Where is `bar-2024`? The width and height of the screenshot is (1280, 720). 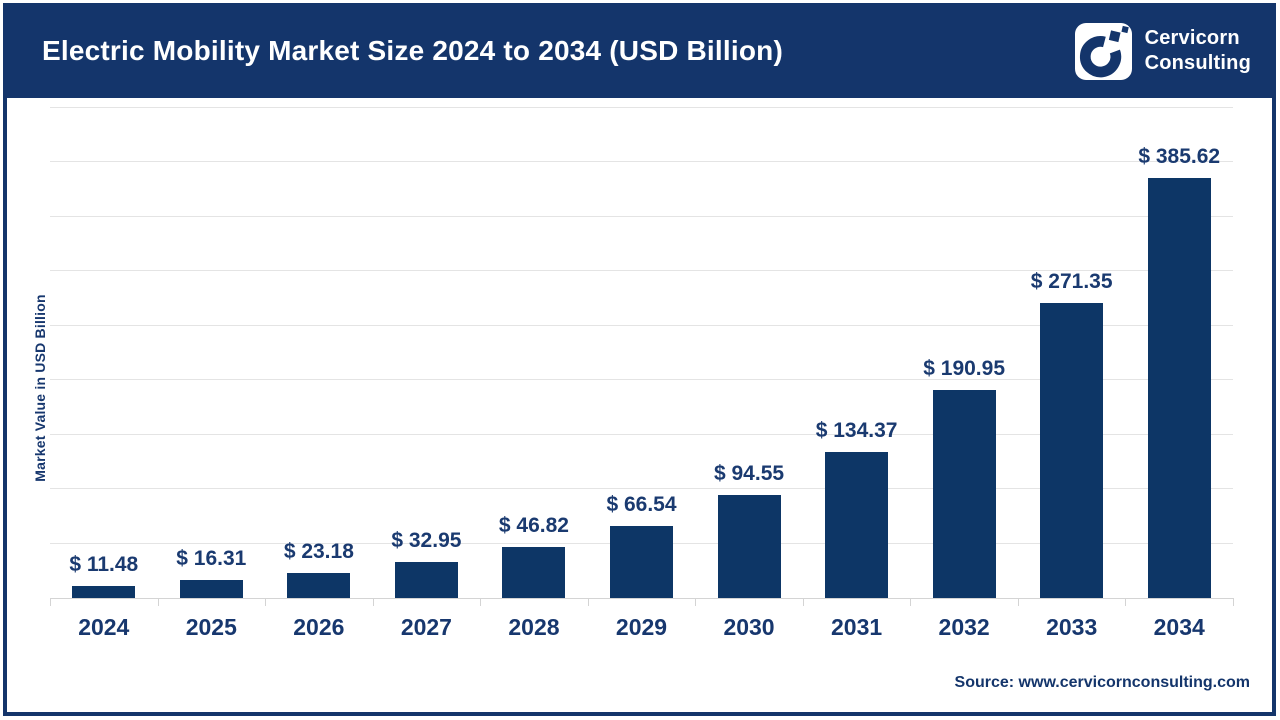 bar-2024 is located at coordinates (104, 591).